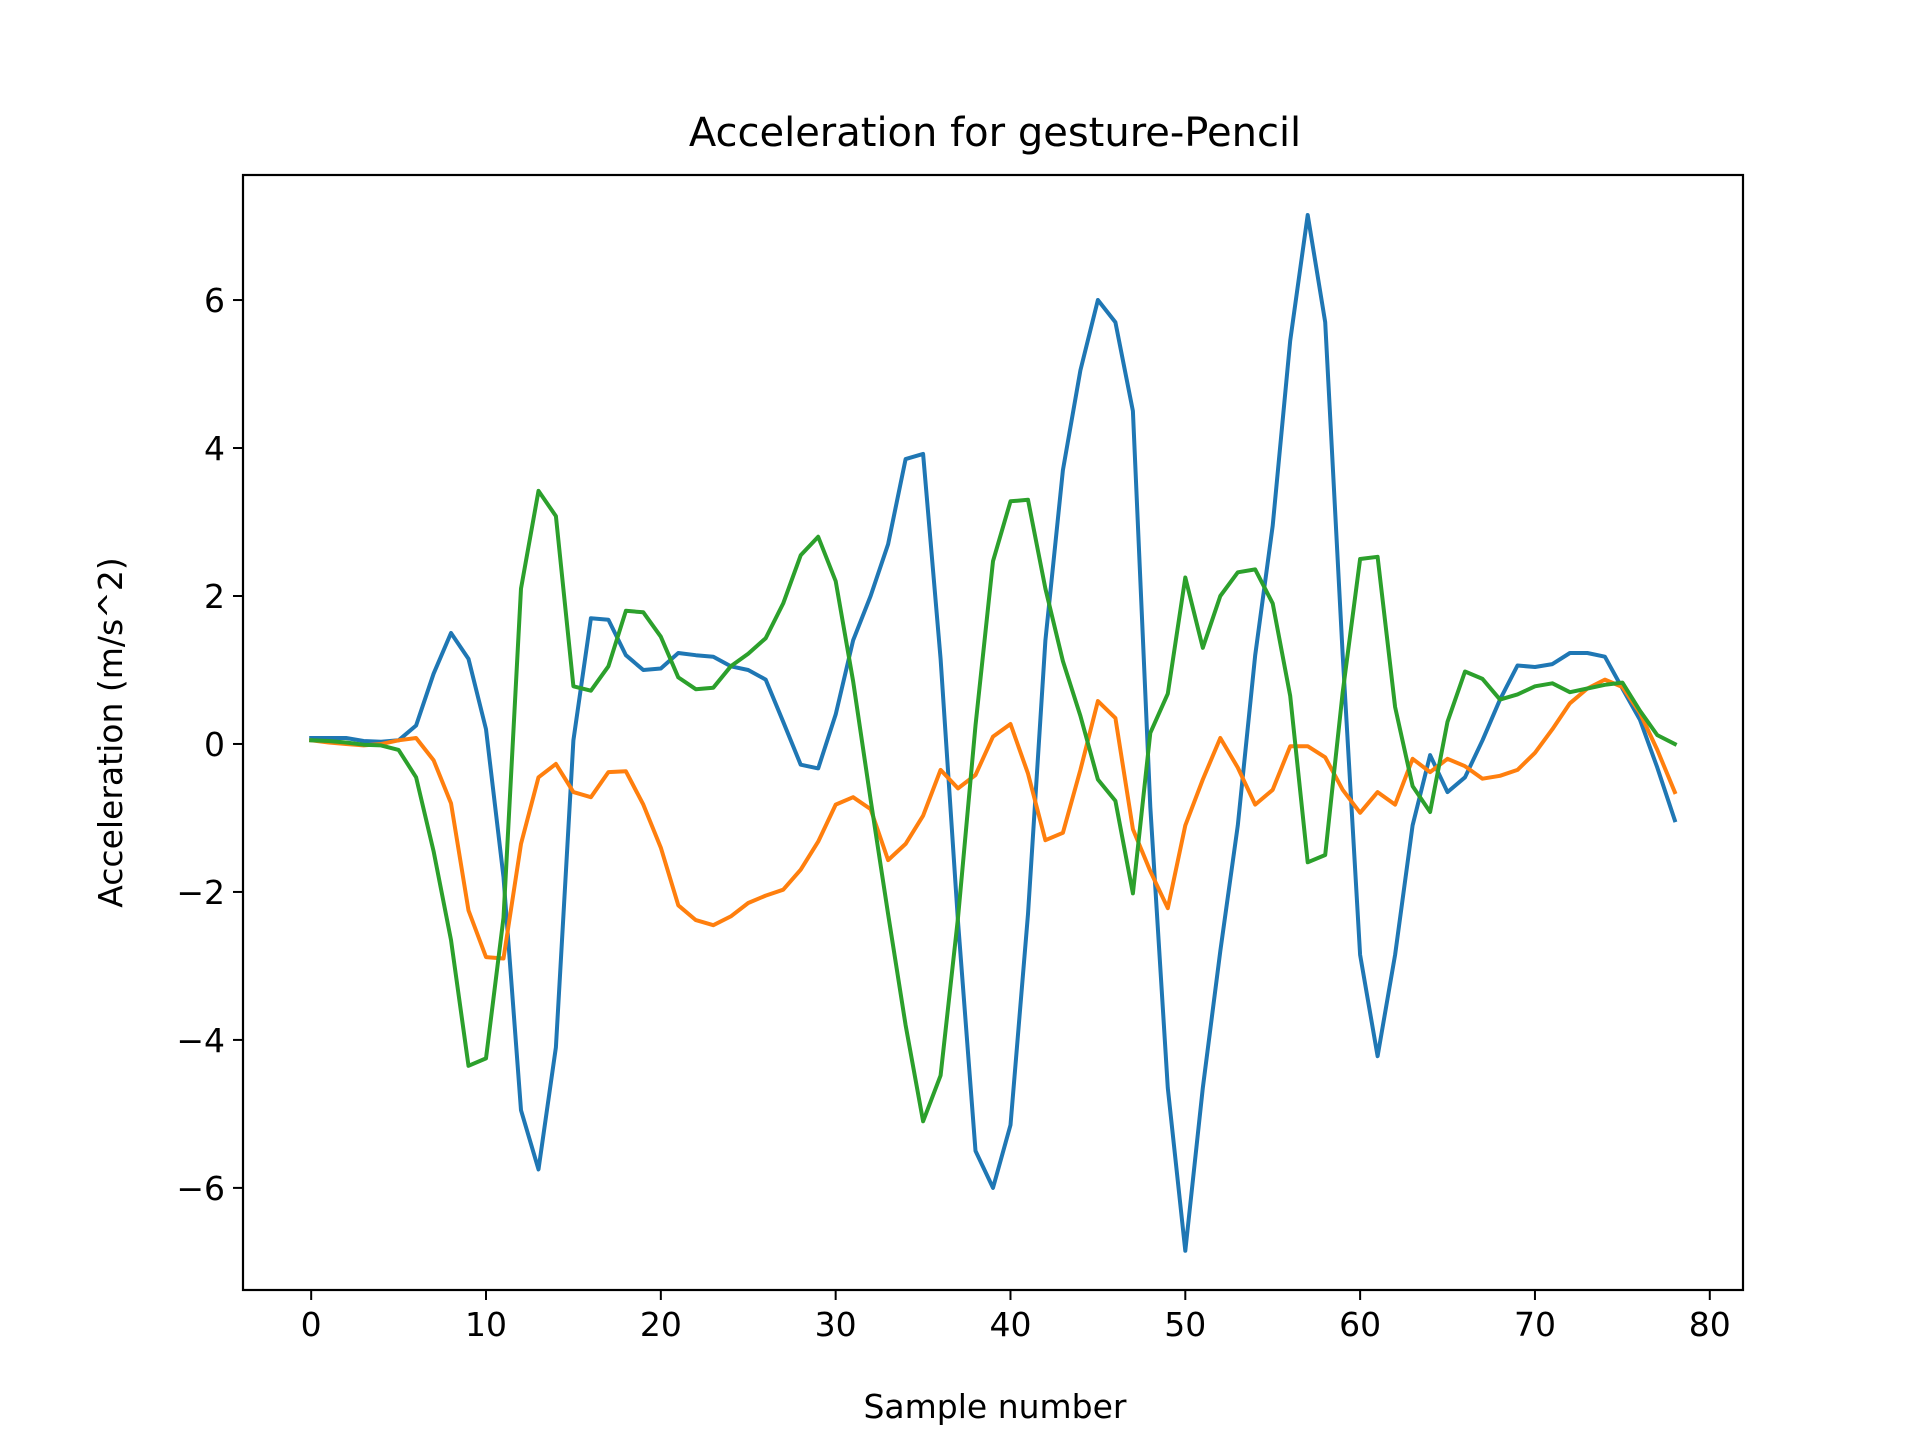 This screenshot has height=1440, width=1920. Describe the element at coordinates (1710, 1324) in the screenshot. I see `x-tick-label: 80` at that location.